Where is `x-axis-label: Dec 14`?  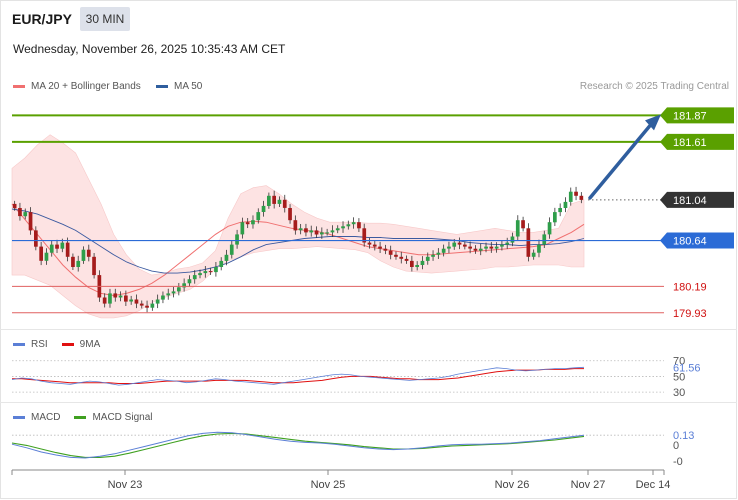
x-axis-label: Dec 14 is located at coordinates (653, 485).